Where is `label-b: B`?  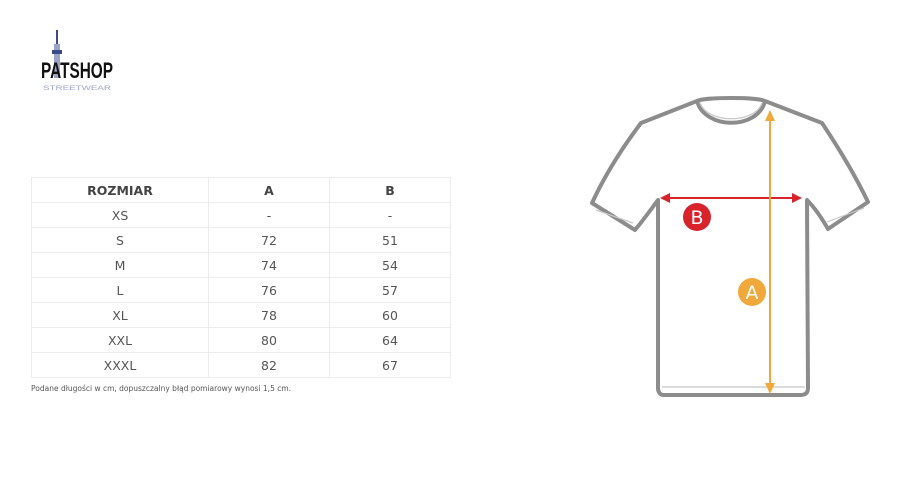 label-b: B is located at coordinates (696, 218).